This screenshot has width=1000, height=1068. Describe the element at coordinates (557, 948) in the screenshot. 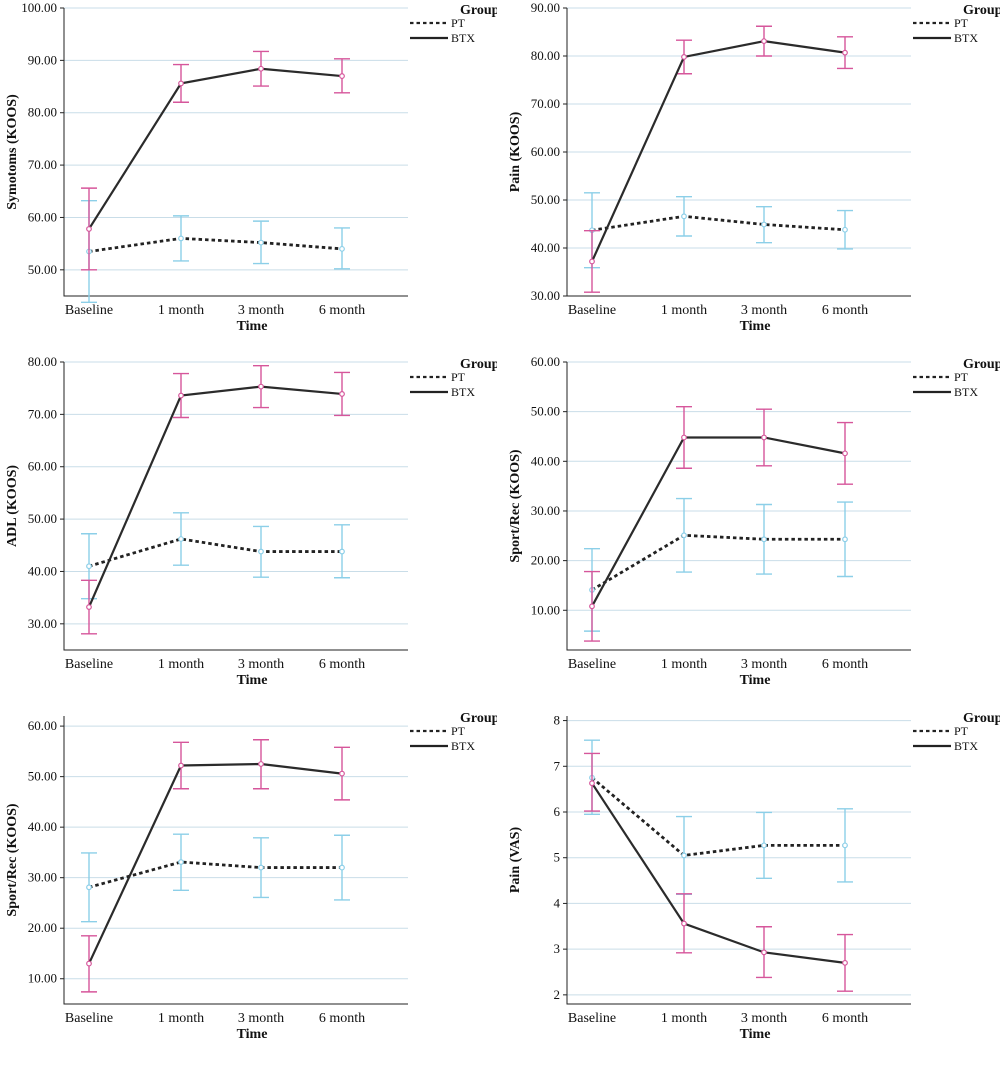

I see `y-tick-label: 3` at that location.